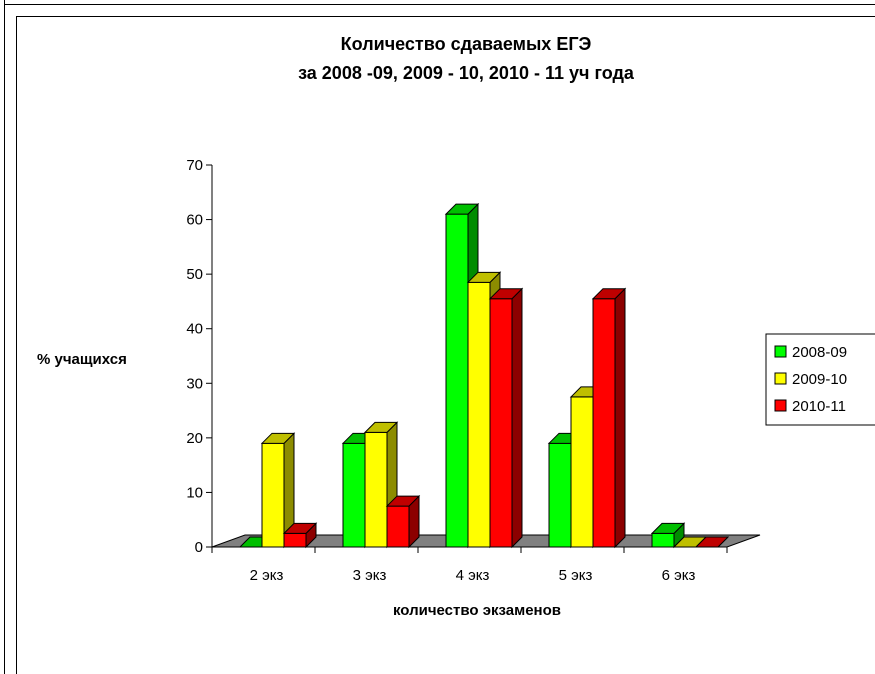 This screenshot has height=674, width=875. What do you see at coordinates (199, 547) in the screenshot?
I see `y-tick-label: 0` at bounding box center [199, 547].